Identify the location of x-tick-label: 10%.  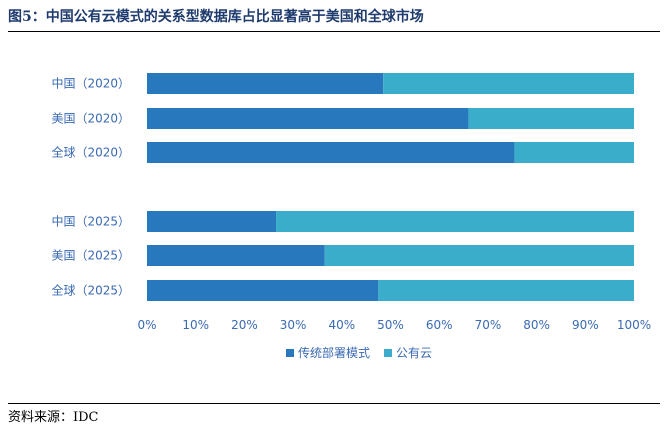
(195, 325).